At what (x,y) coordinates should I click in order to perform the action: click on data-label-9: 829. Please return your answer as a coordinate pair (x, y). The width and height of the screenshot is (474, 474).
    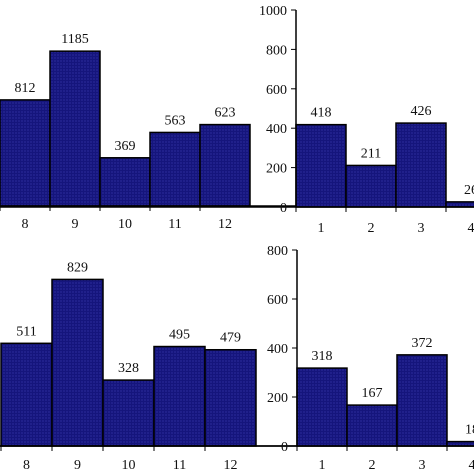
    Looking at the image, I should click on (77, 267).